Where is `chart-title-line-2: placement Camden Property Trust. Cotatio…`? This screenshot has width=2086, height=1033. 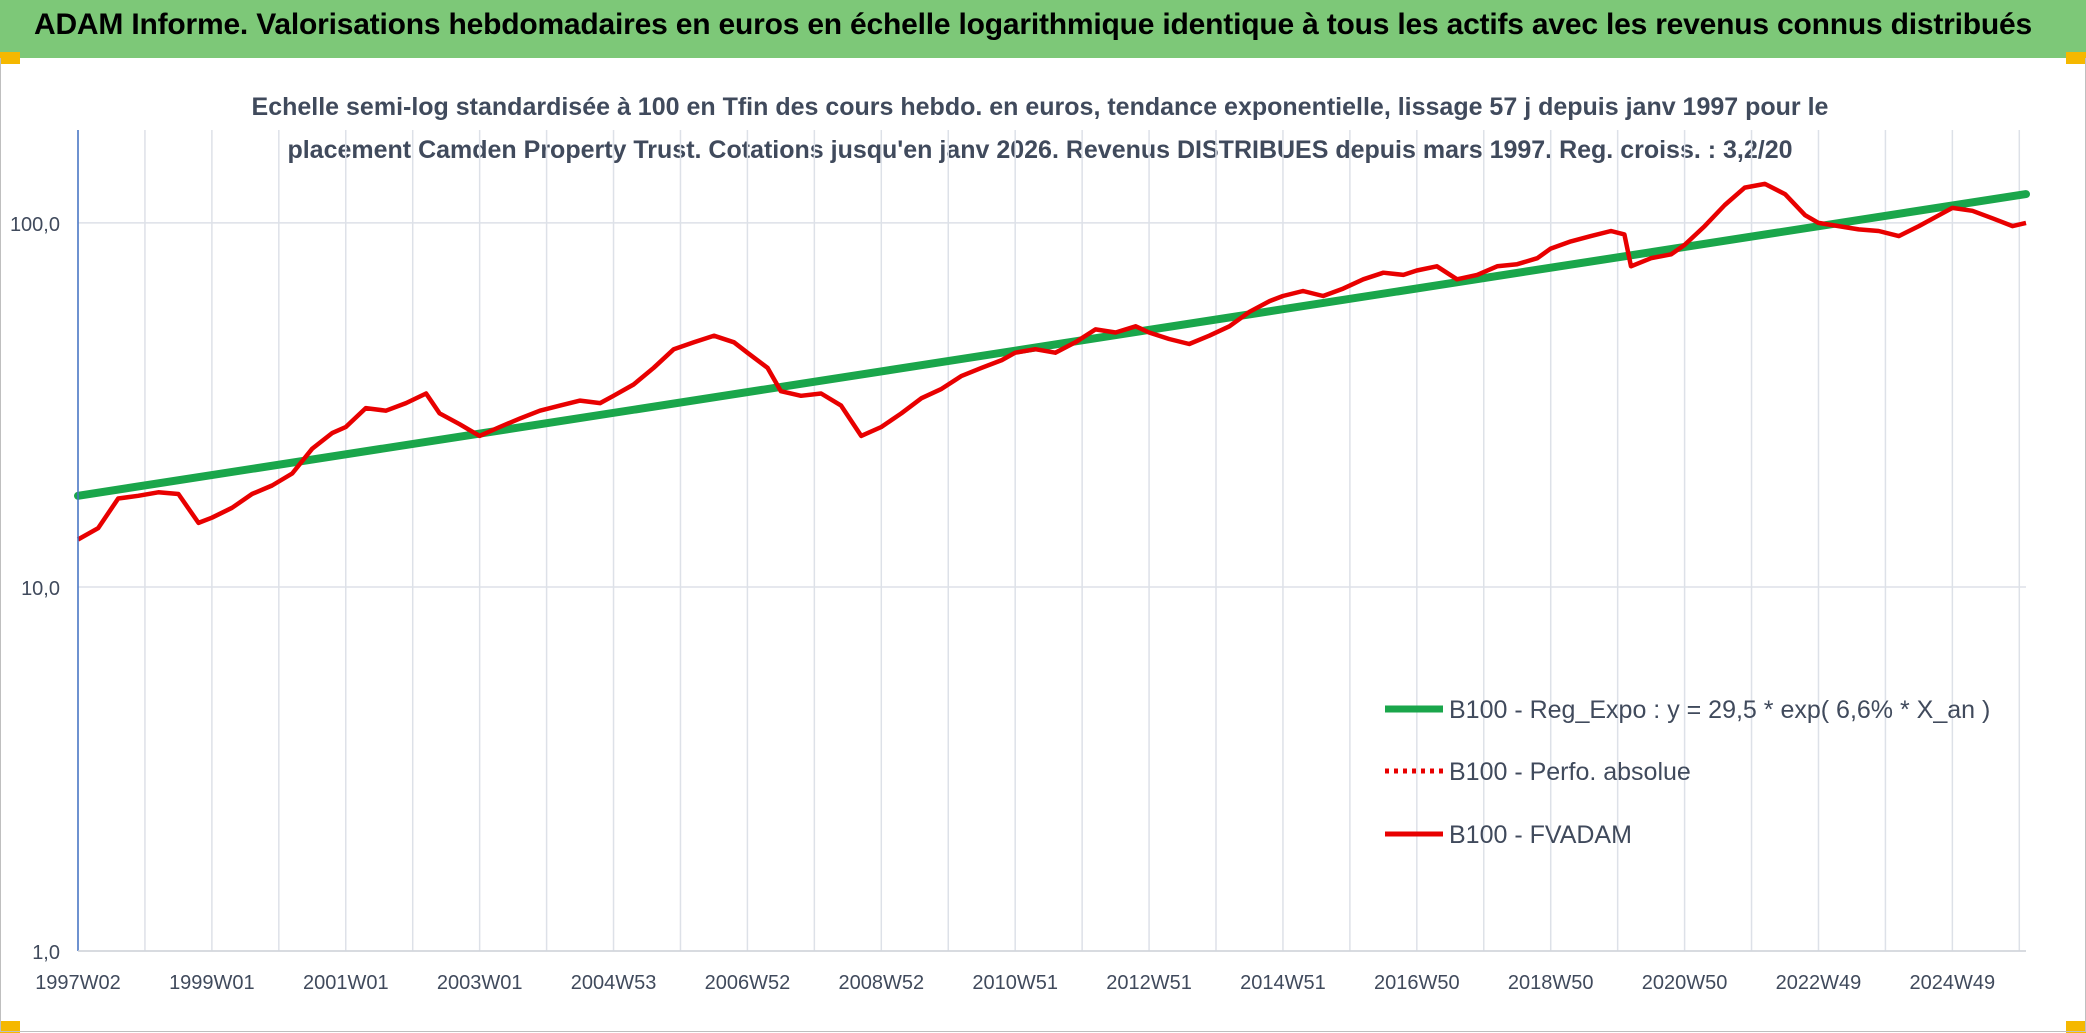
chart-title-line-2: placement Camden Property Trust. Cotatio… is located at coordinates (1039, 150).